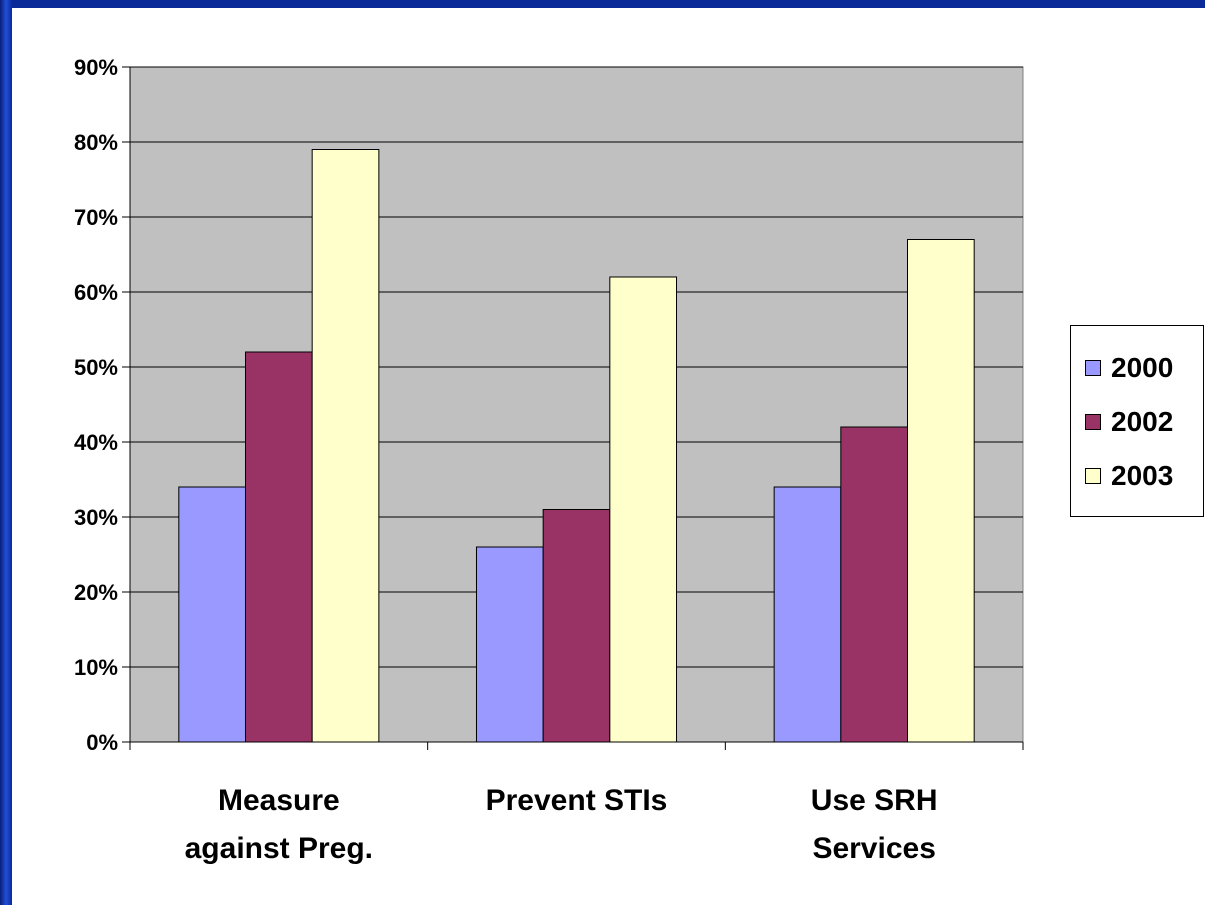 Image resolution: width=1205 pixels, height=905 pixels. What do you see at coordinates (874, 800) in the screenshot?
I see `x-category-label-line: Use SRH` at bounding box center [874, 800].